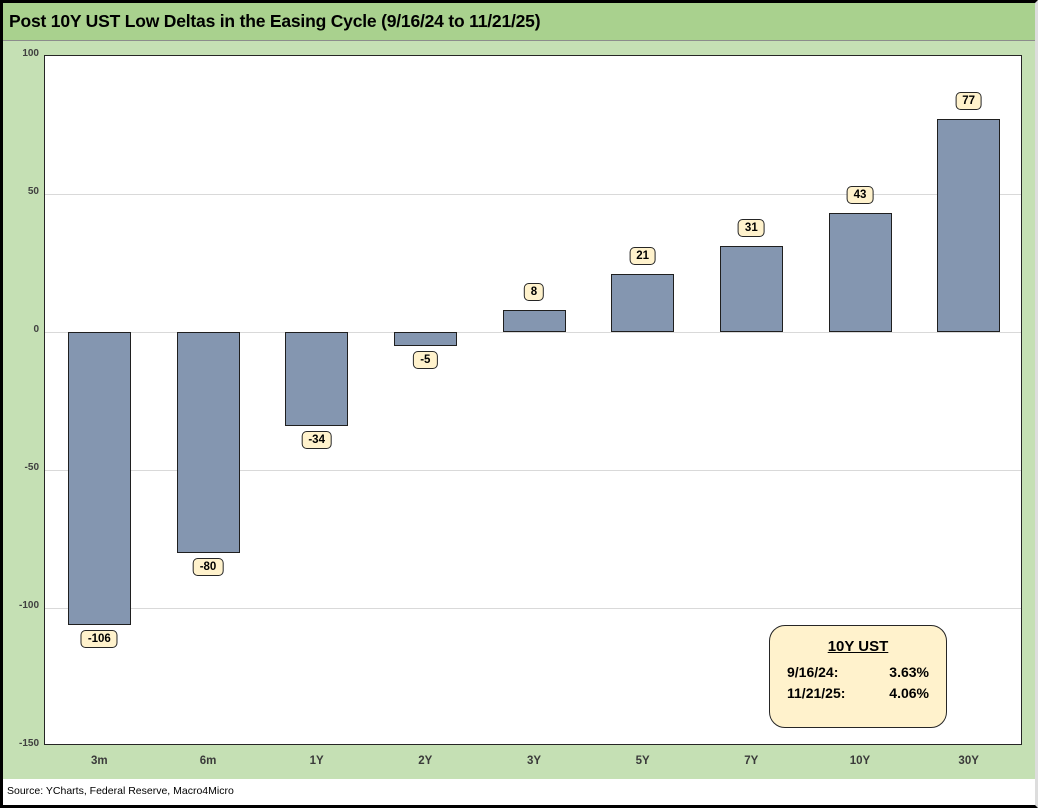 Image resolution: width=1038 pixels, height=808 pixels. What do you see at coordinates (860, 195) in the screenshot?
I see `bar-value-label: 43` at bounding box center [860, 195].